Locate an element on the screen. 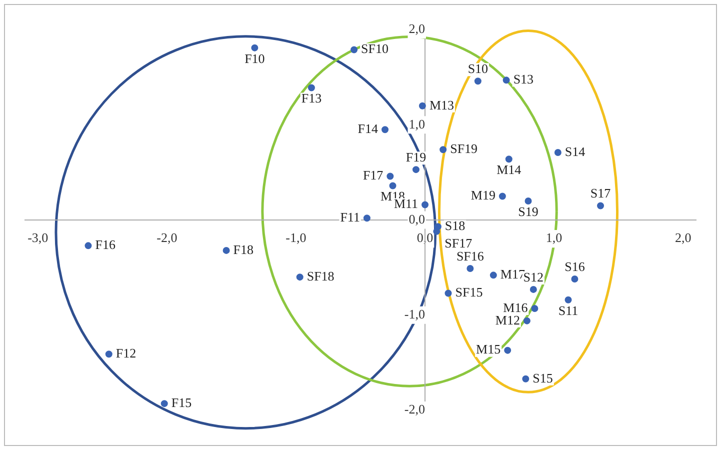 This screenshot has height=449, width=721. data-label: F16 is located at coordinates (105, 244).